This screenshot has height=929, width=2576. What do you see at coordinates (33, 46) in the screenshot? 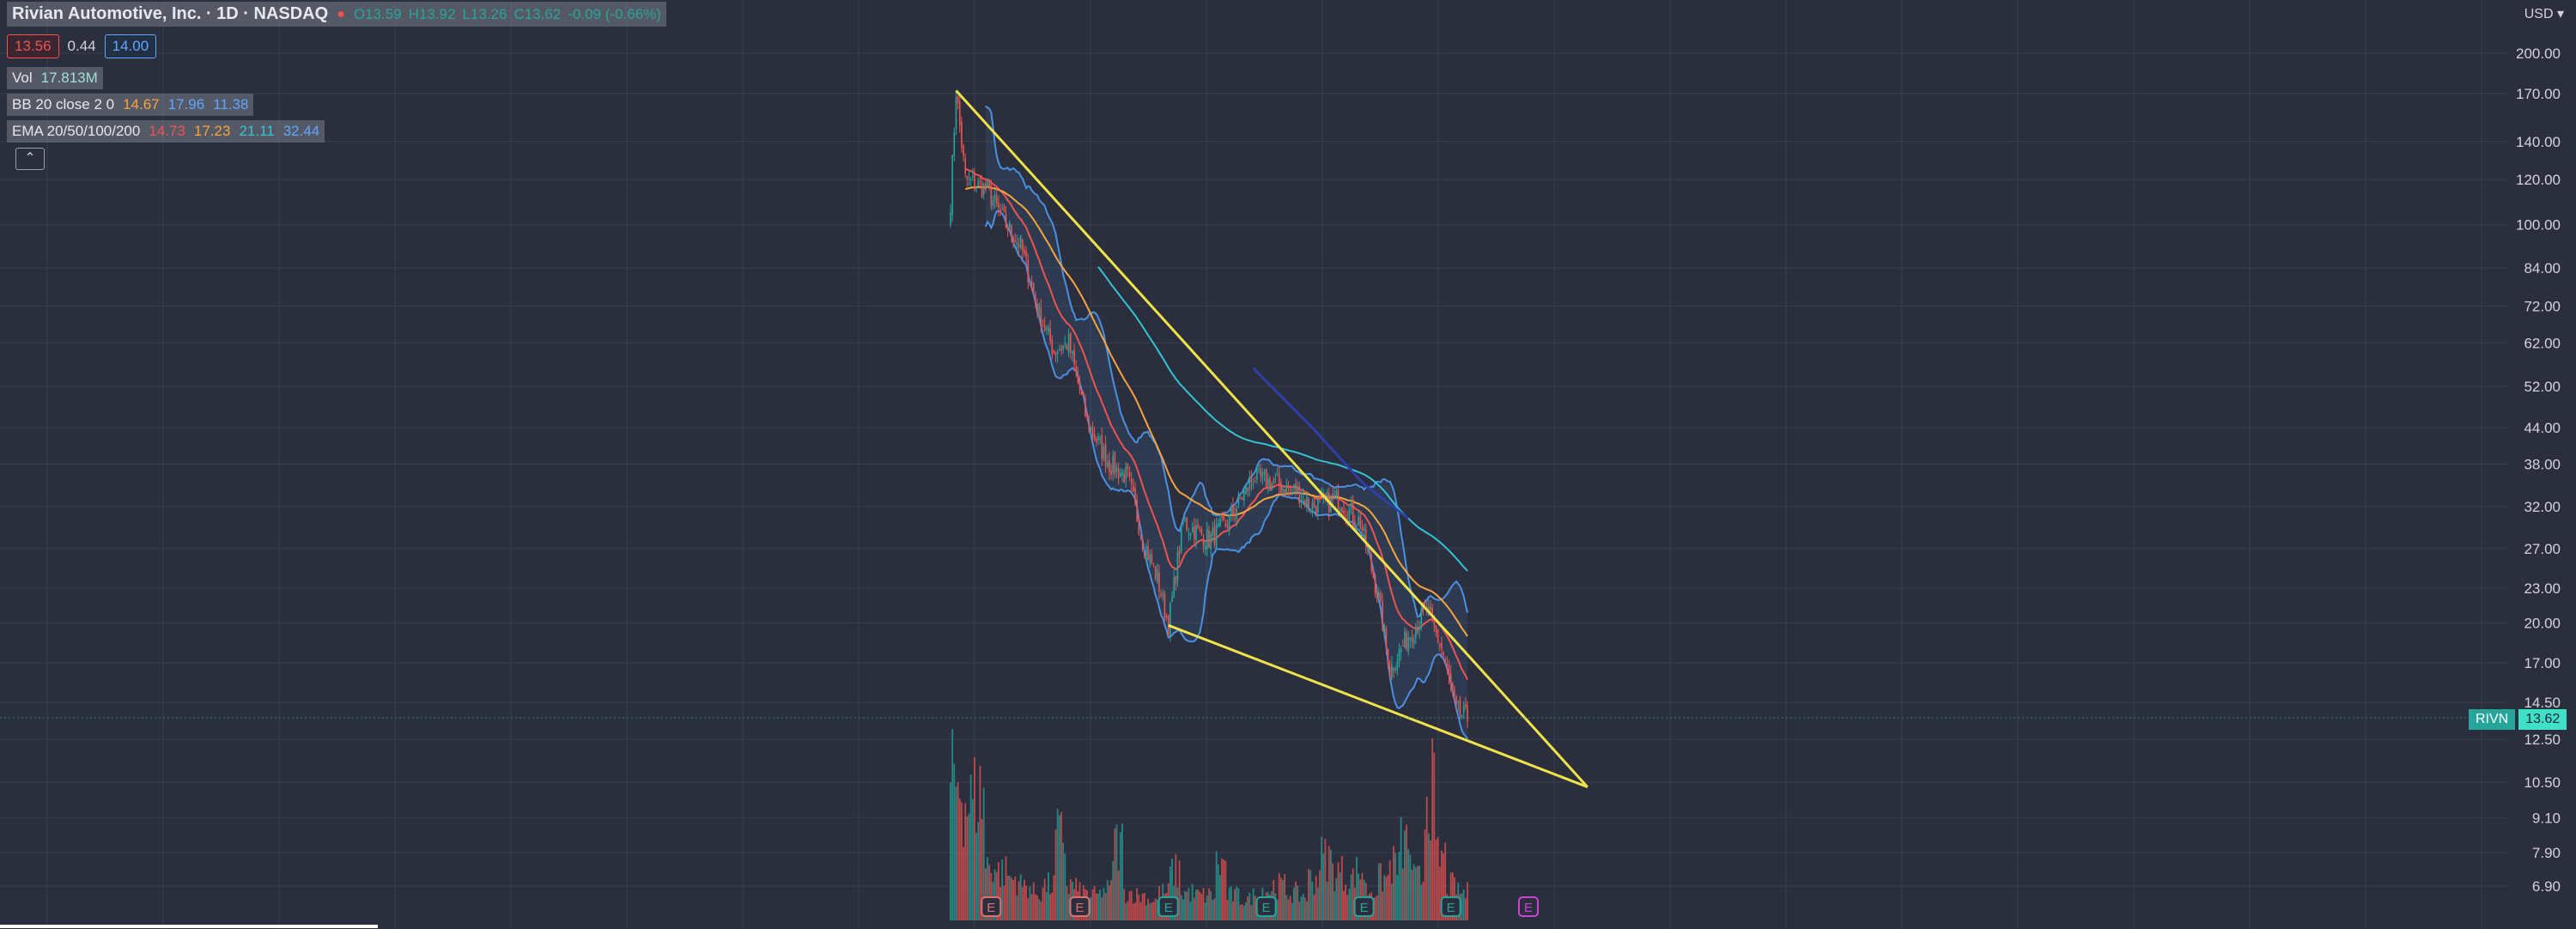
I see `bid-button: 13.56` at bounding box center [33, 46].